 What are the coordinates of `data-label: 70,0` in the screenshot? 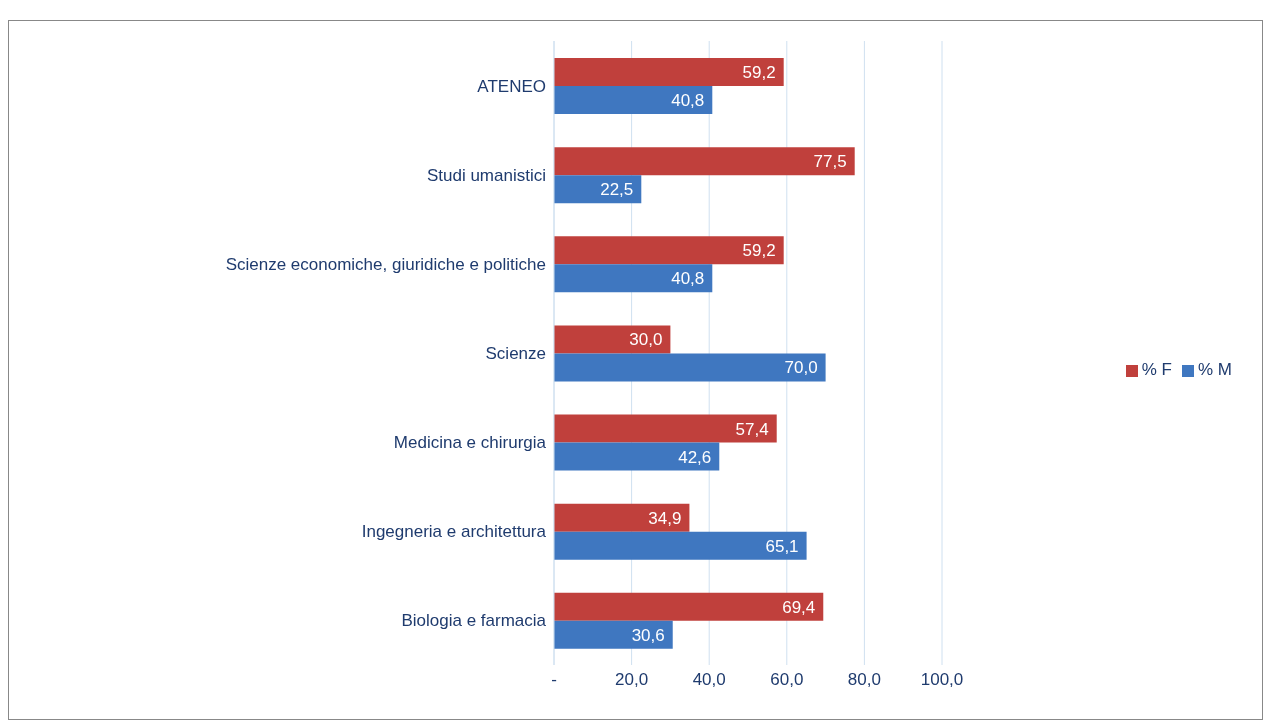 It's located at (801, 368).